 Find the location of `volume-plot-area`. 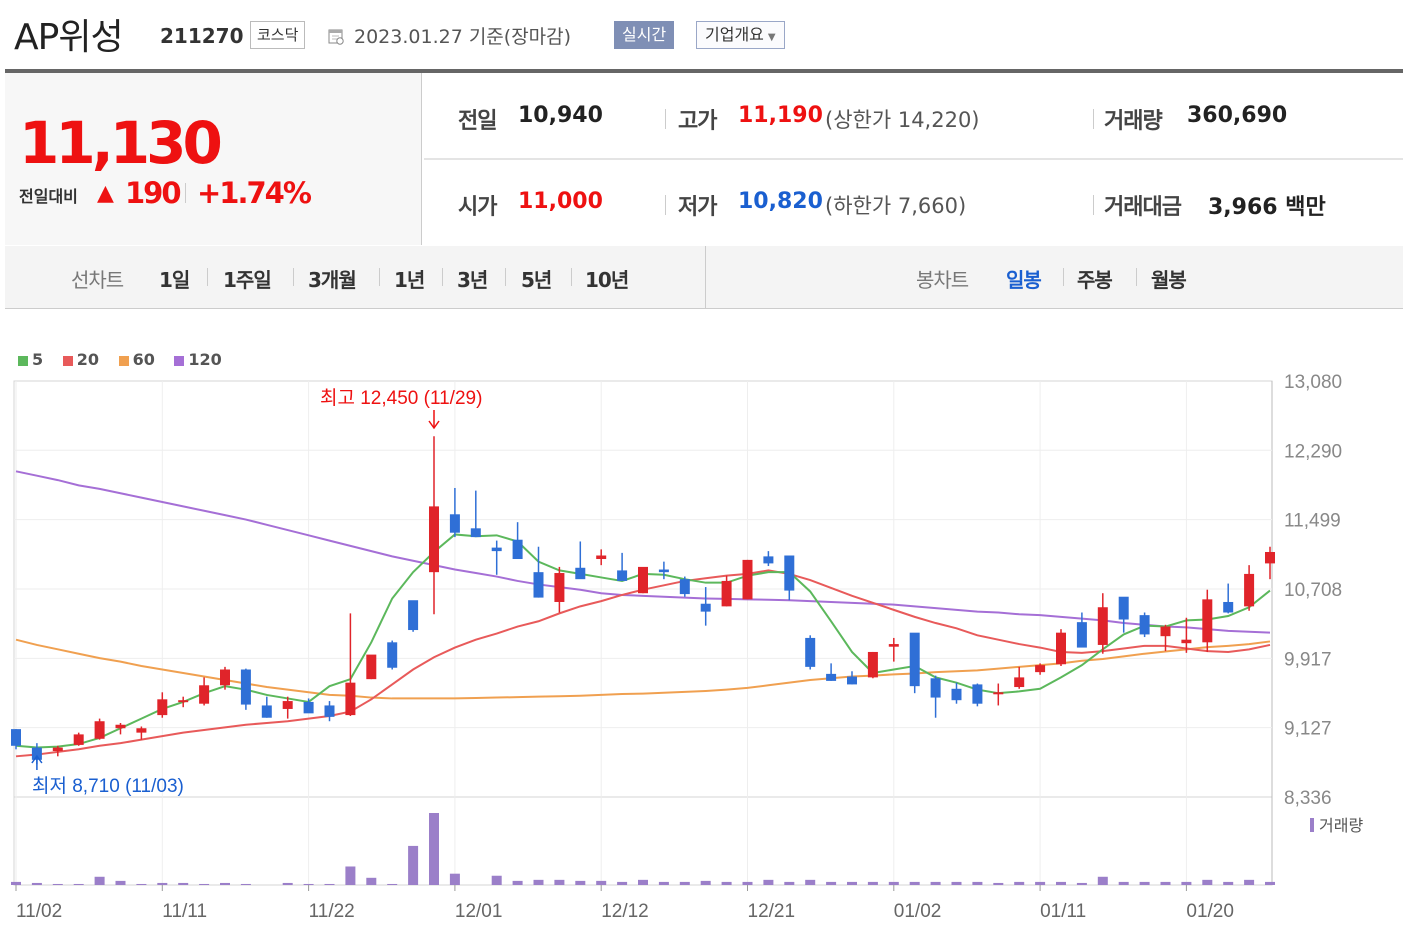

volume-plot-area is located at coordinates (643, 841).